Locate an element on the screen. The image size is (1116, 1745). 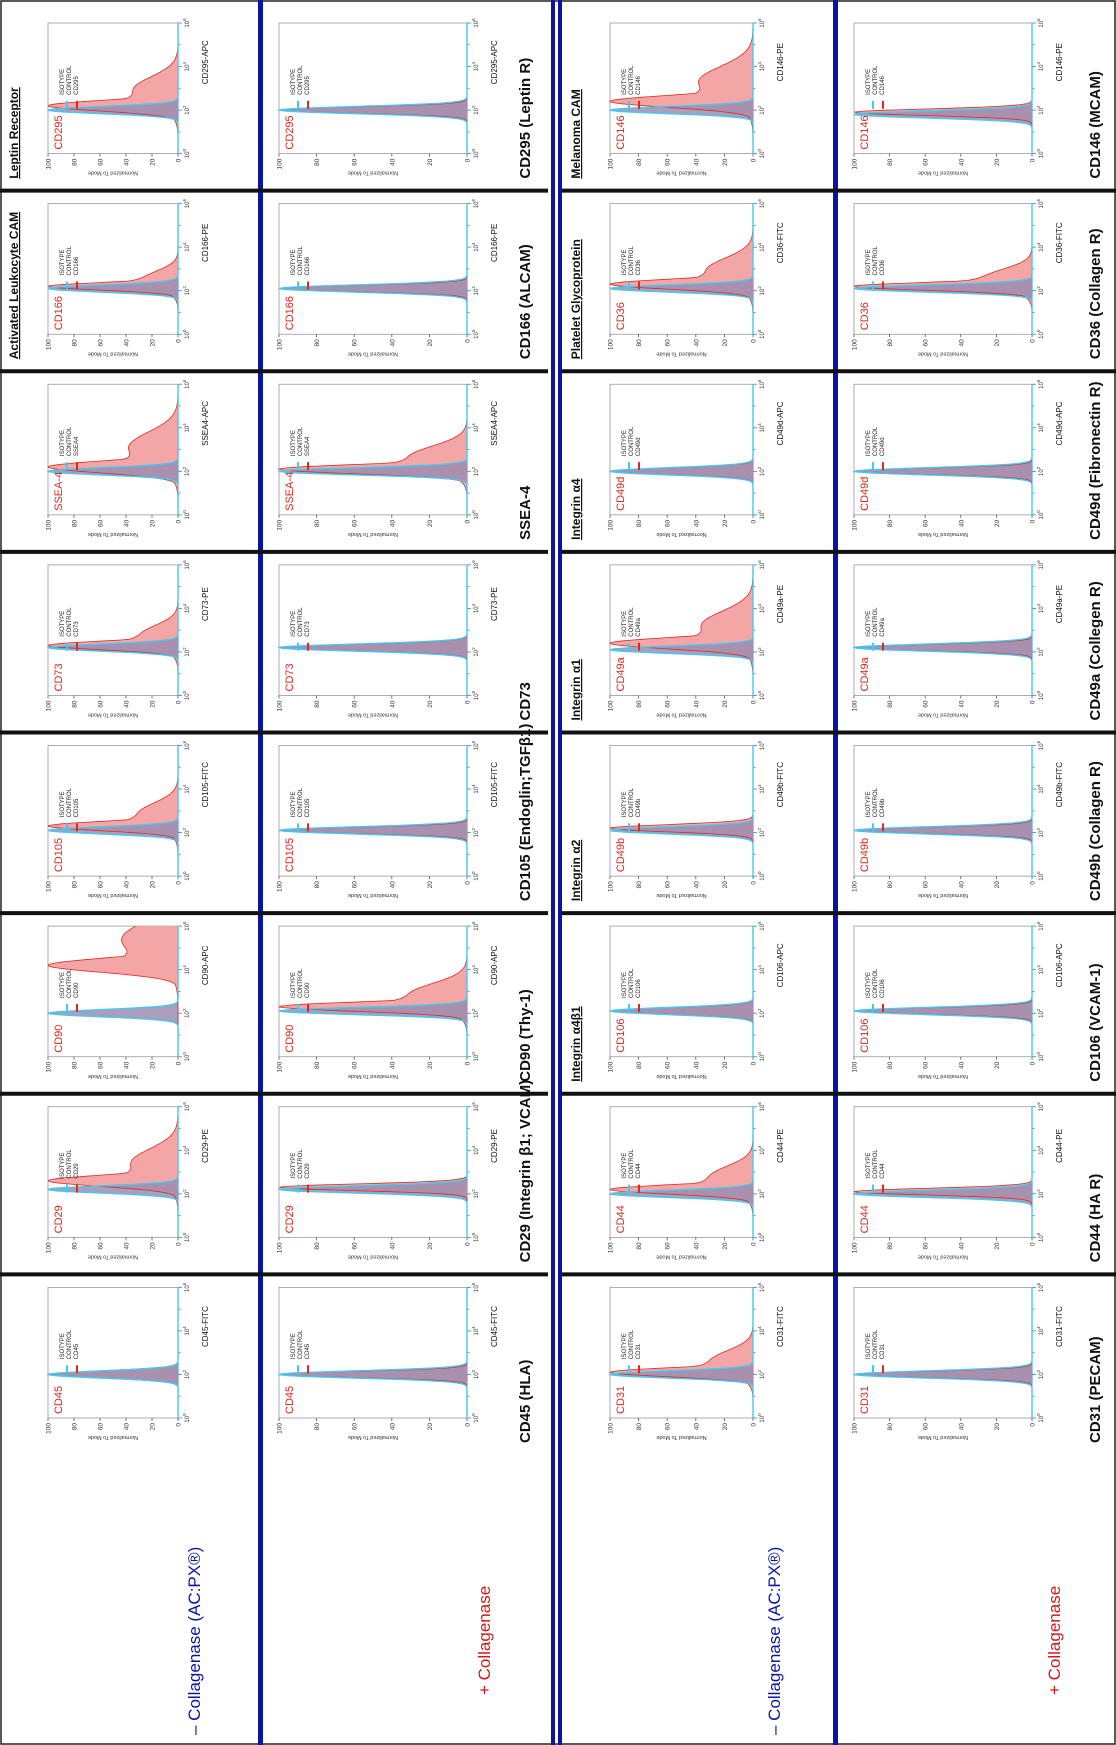
half-divider-line is located at coordinates (553, 872).